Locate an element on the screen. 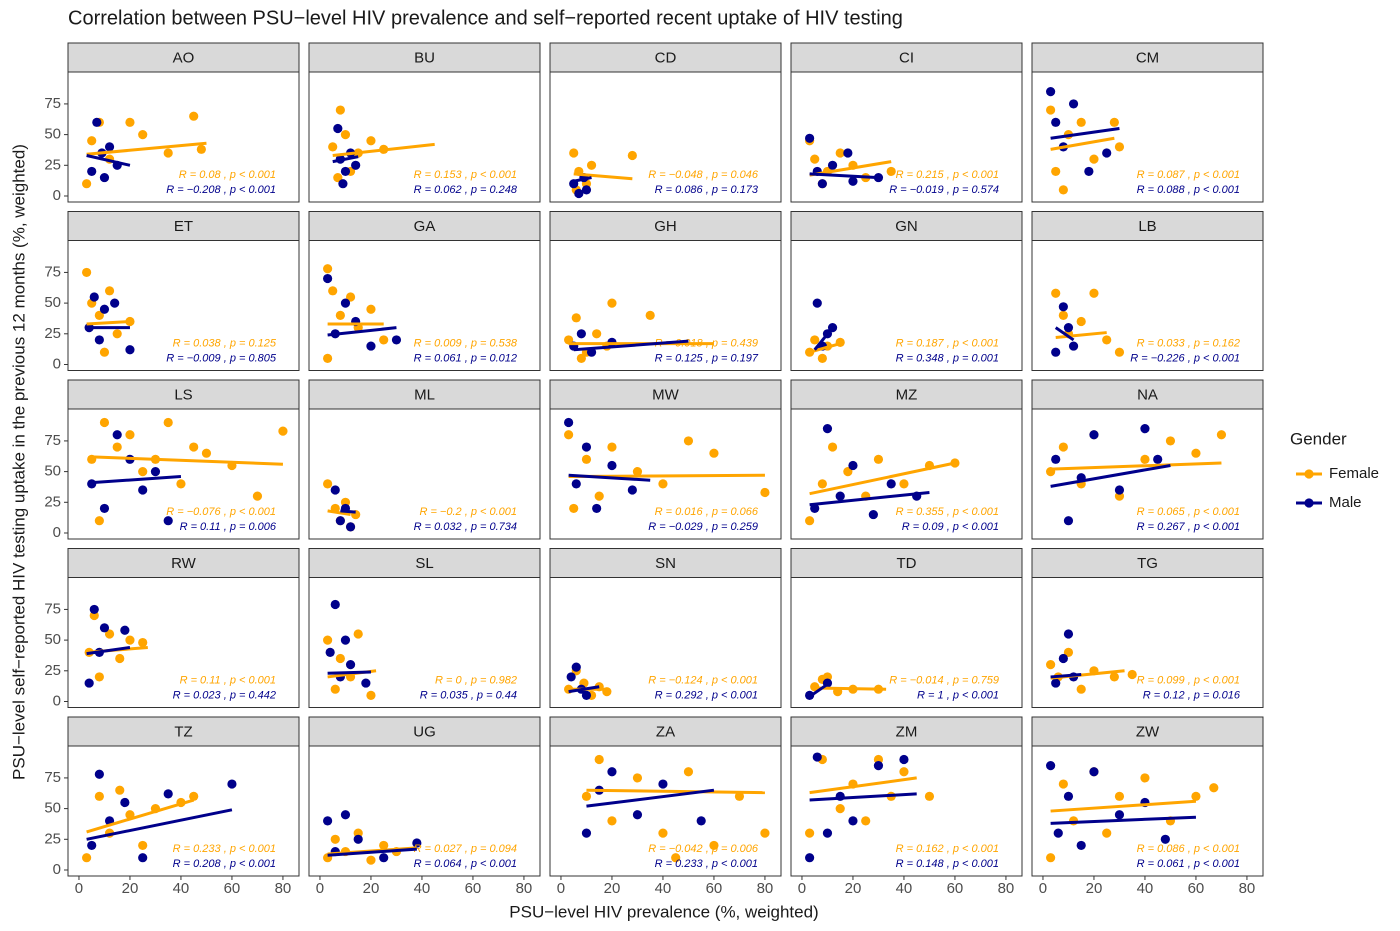  x-tick-label: 80 is located at coordinates (1247, 888).